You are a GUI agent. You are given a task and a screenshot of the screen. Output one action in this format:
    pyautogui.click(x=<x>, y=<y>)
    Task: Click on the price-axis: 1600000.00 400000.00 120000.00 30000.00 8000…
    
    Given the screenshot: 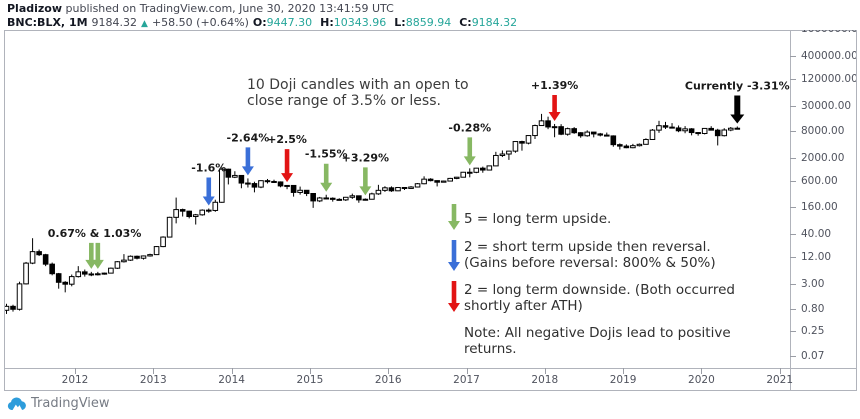 What is the action you would take?
    pyautogui.click(x=823, y=210)
    